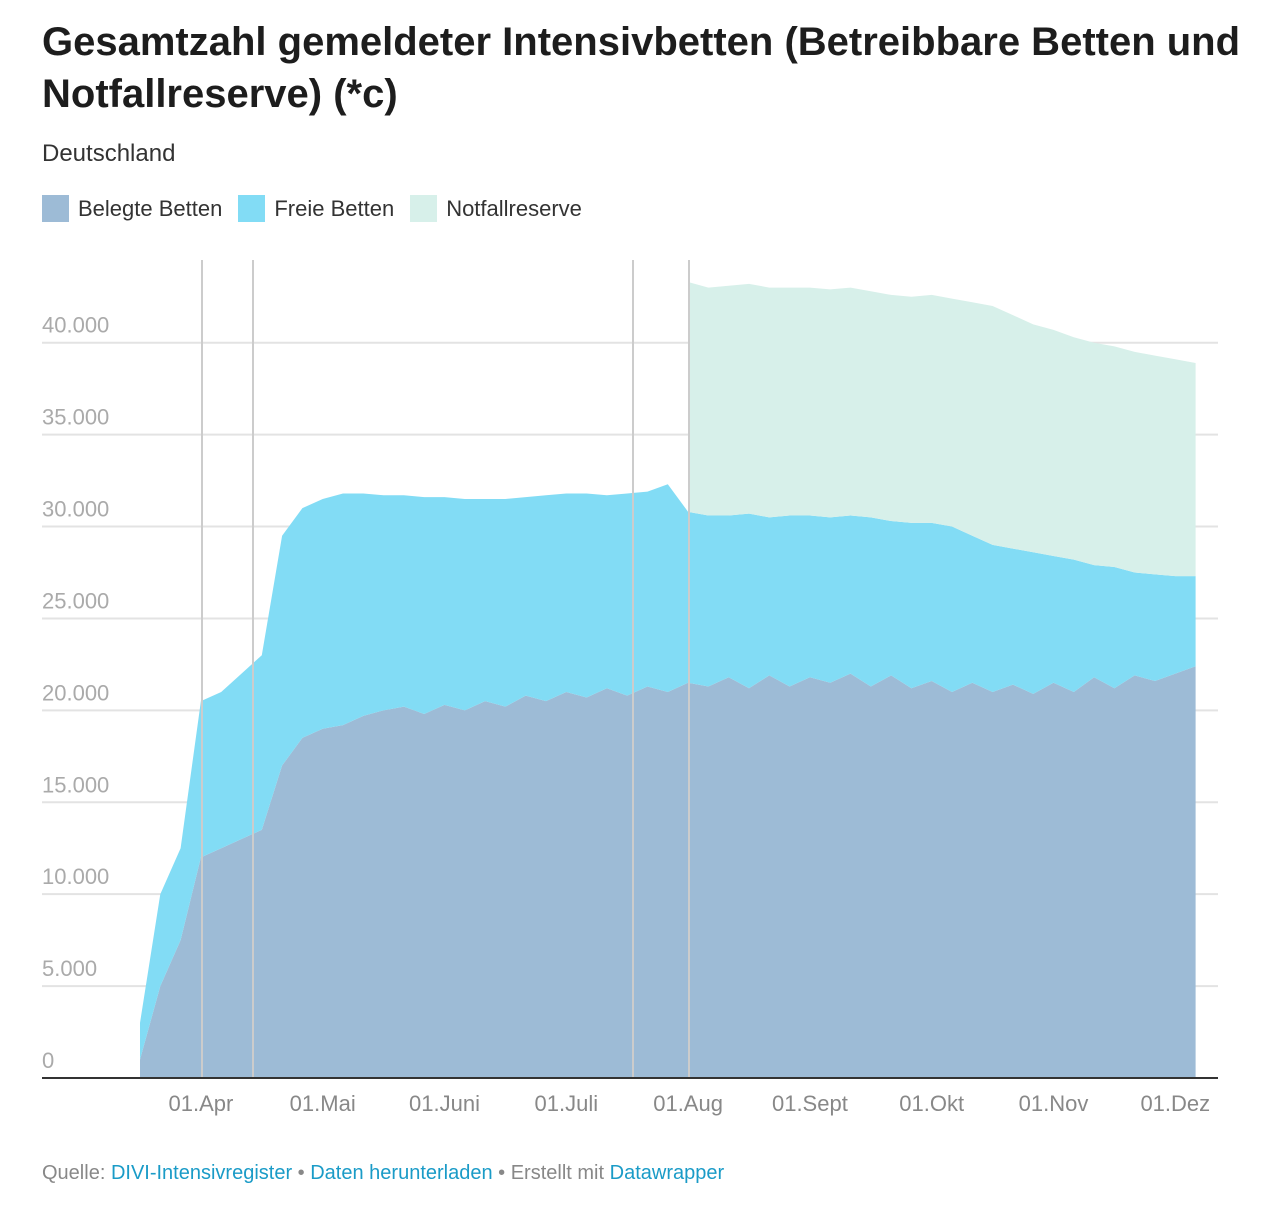 The height and width of the screenshot is (1223, 1280). I want to click on chart-subtitle: Deutschland, so click(109, 153).